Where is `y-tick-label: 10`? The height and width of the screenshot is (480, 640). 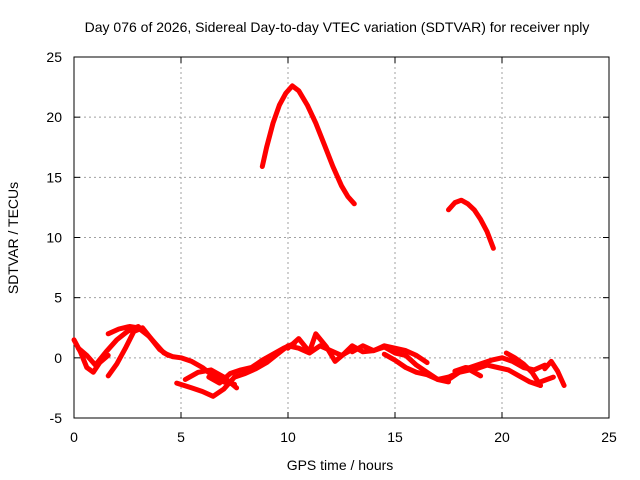
y-tick-label: 10 is located at coordinates (54, 238).